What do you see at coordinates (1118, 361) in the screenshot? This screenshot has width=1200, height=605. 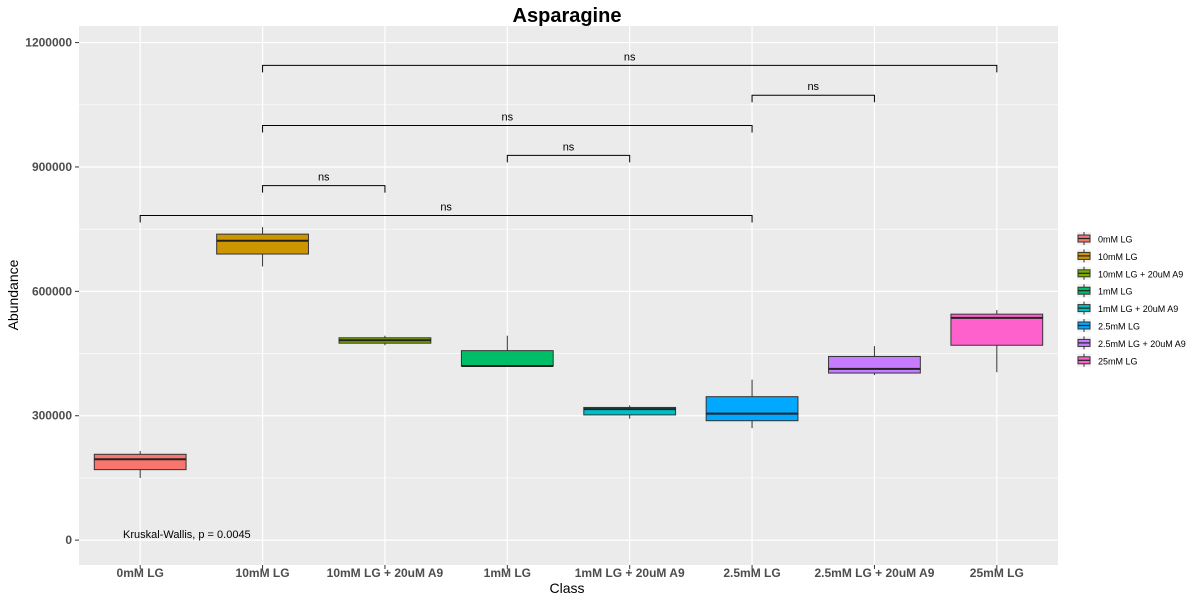 I see `legend-label: 25mM LG` at bounding box center [1118, 361].